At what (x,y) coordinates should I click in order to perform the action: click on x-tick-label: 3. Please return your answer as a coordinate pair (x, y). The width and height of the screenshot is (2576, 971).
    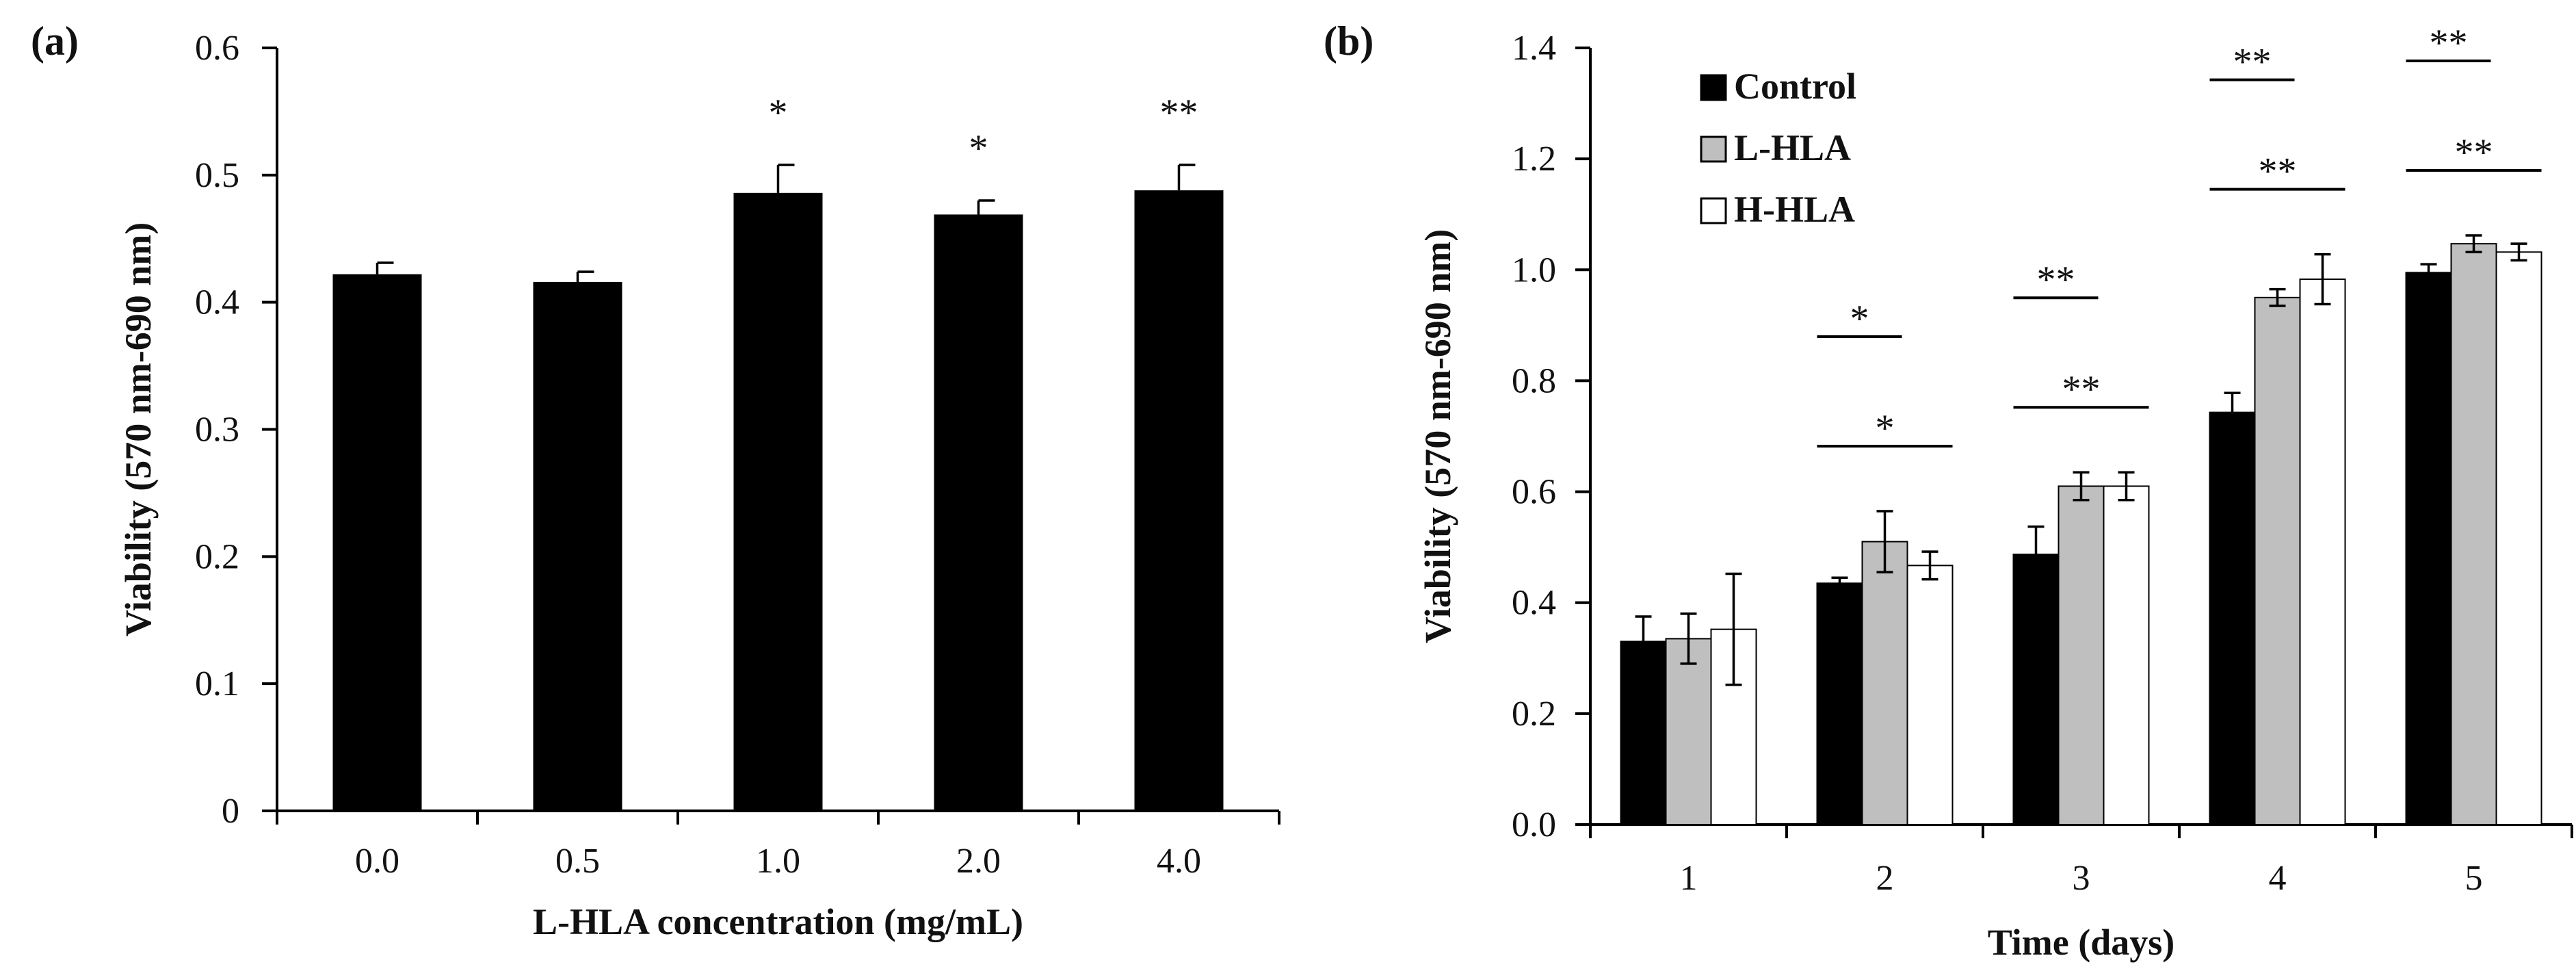
    Looking at the image, I should click on (2081, 878).